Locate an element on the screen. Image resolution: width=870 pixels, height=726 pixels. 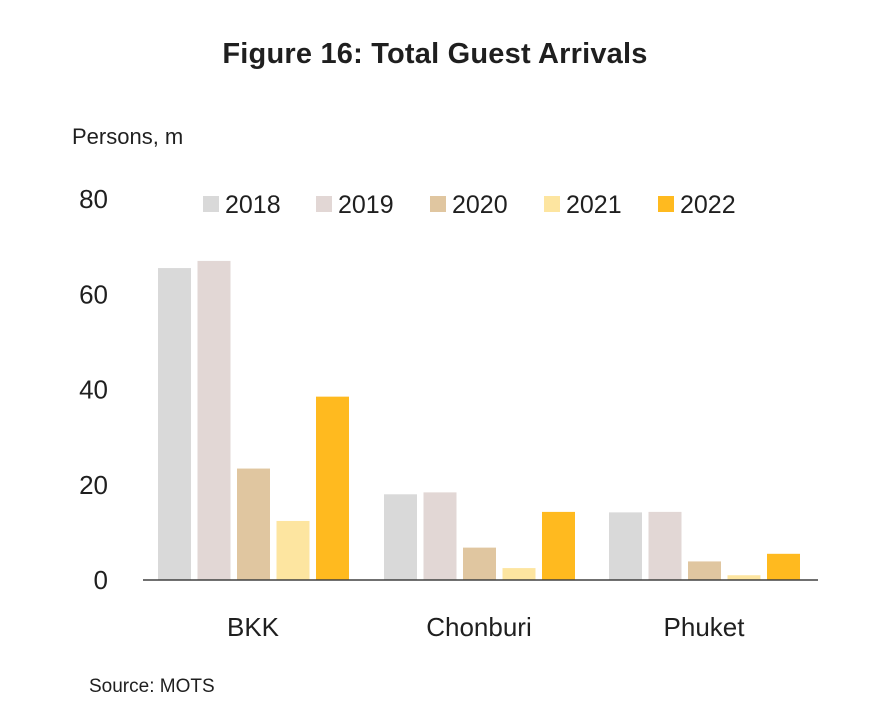
bar-chonburi-2021 is located at coordinates (519, 574).